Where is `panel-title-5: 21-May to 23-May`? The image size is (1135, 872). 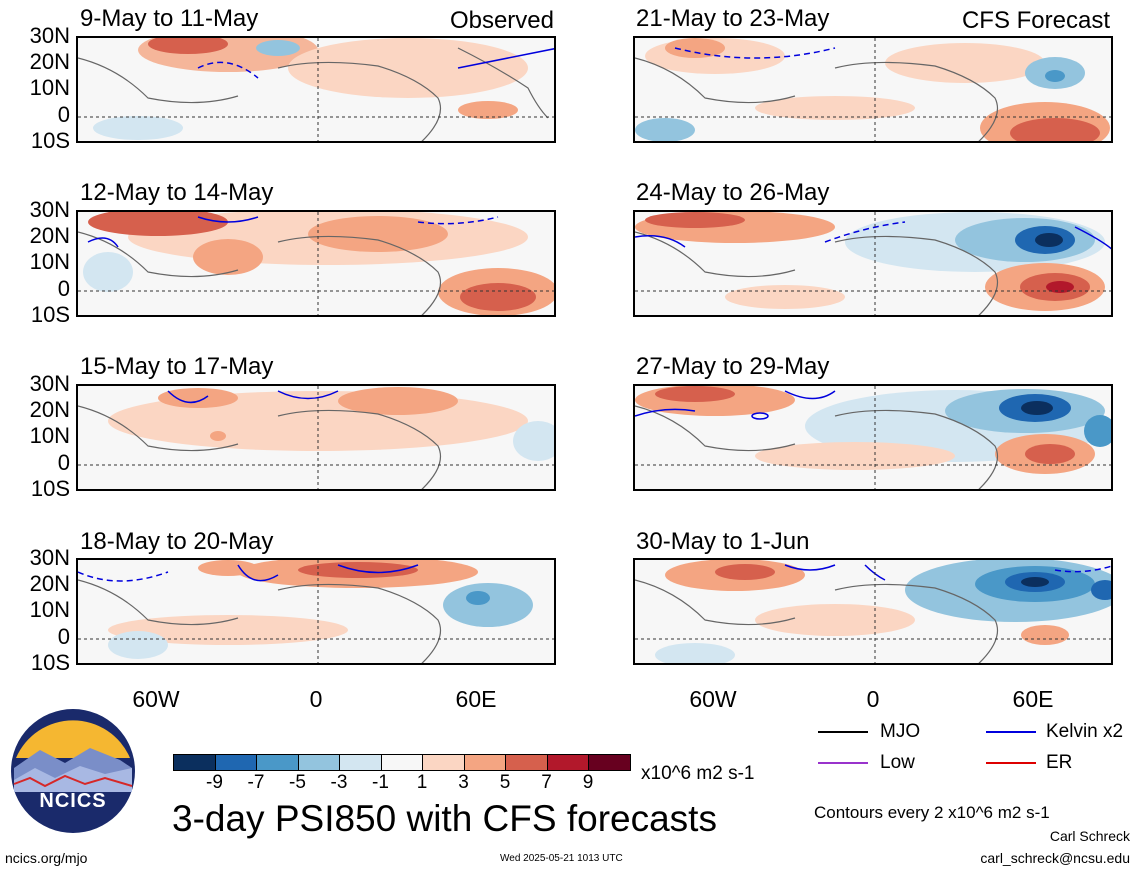
panel-title-5: 21-May to 23-May is located at coordinates (733, 18).